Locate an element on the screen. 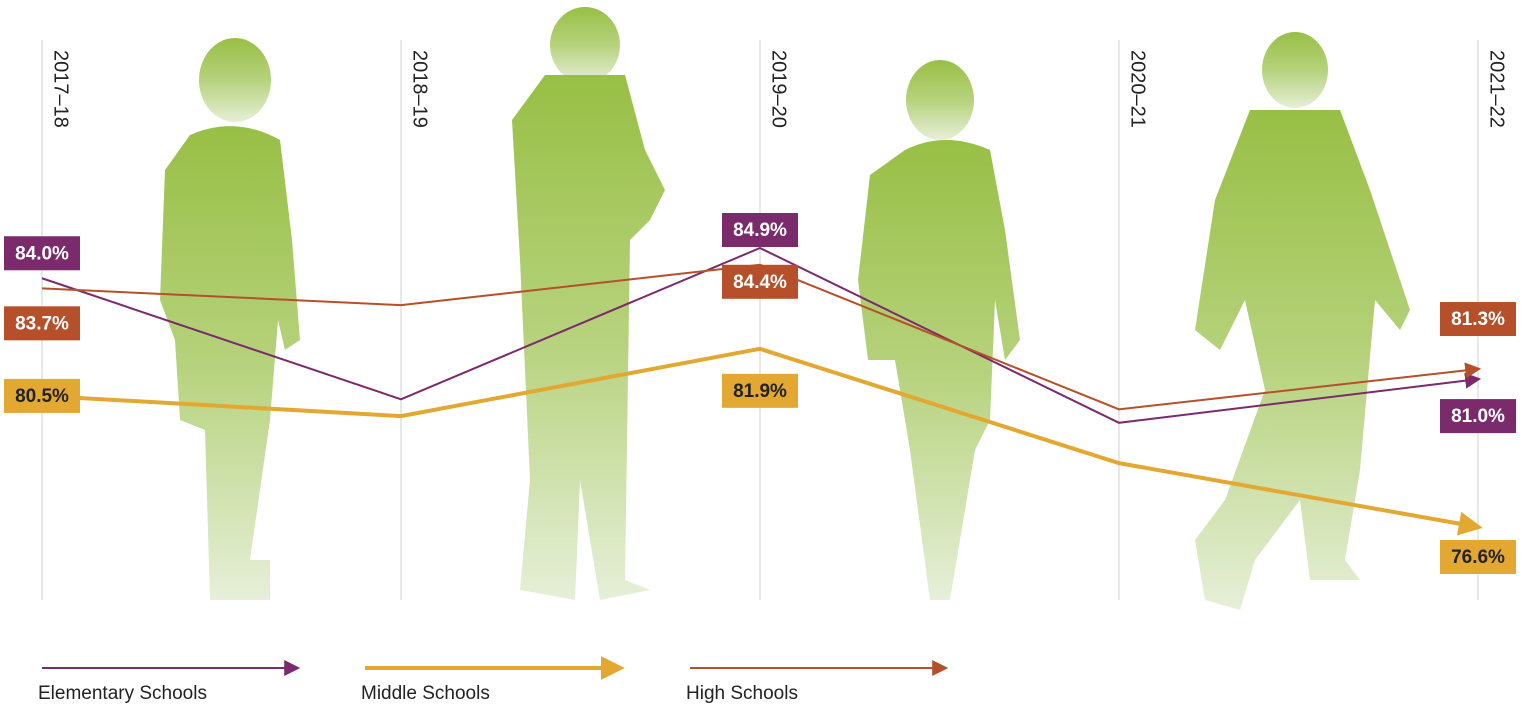 Image resolution: width=1526 pixels, height=704 pixels. value-label: 81.0% is located at coordinates (1478, 416).